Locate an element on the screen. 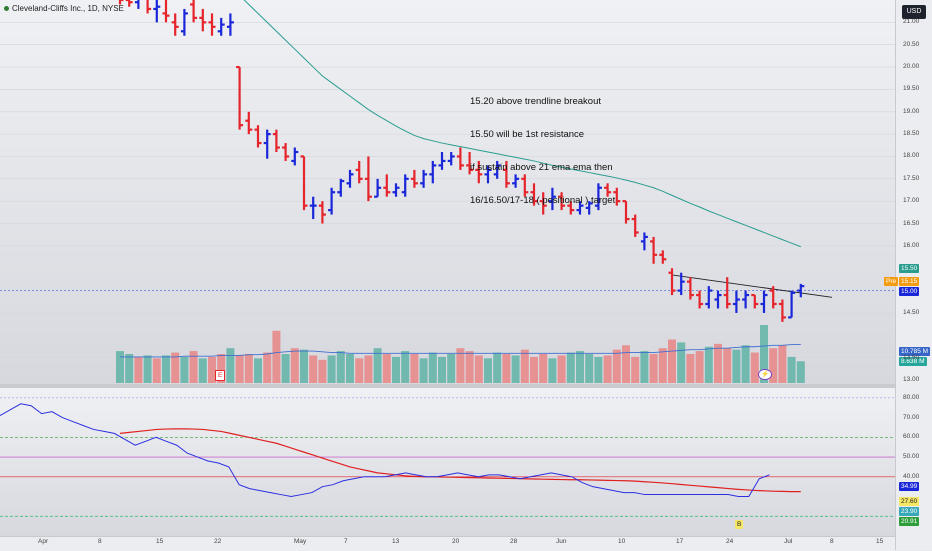 This screenshot has height=551, width=932. price-tick-label: 21.00 is located at coordinates (911, 22).